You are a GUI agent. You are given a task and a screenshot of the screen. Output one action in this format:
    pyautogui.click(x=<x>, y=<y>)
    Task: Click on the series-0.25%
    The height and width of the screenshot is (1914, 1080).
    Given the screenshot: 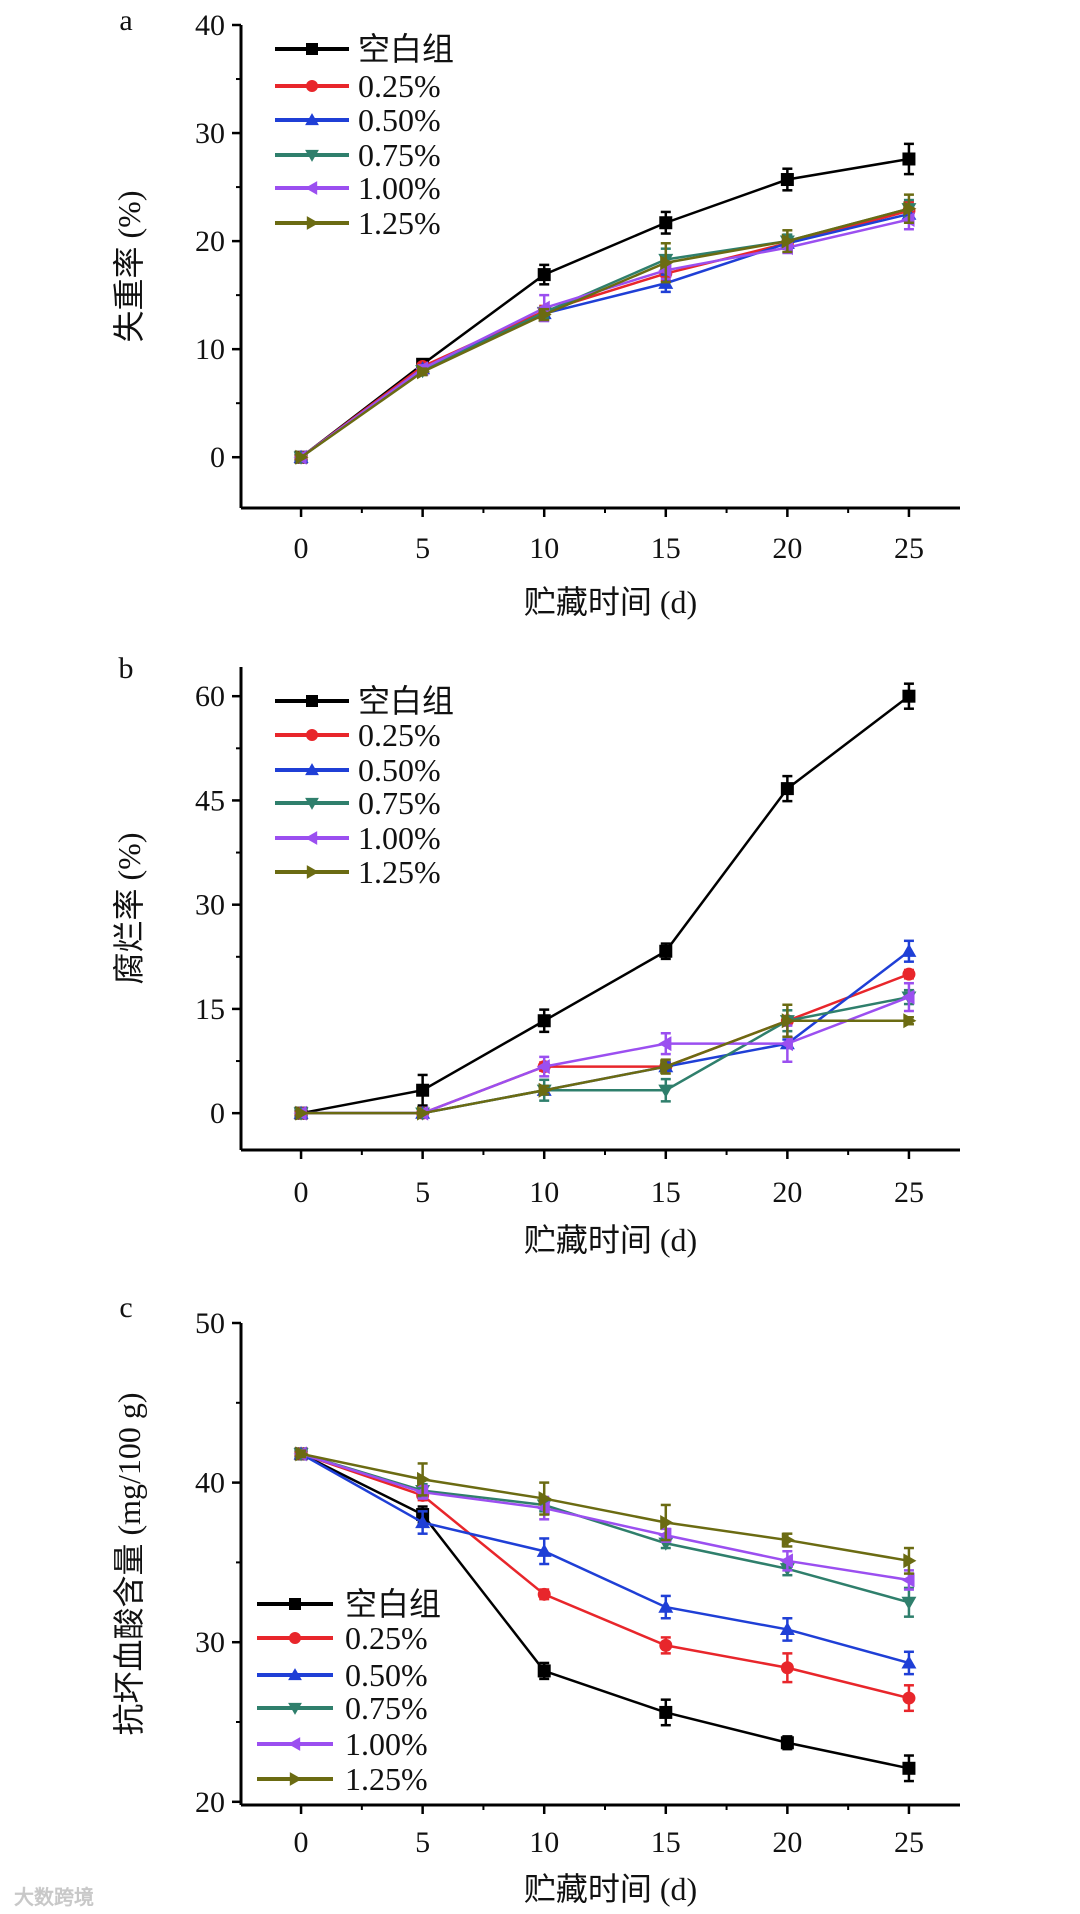 What is the action you would take?
    pyautogui.click(x=605, y=332)
    